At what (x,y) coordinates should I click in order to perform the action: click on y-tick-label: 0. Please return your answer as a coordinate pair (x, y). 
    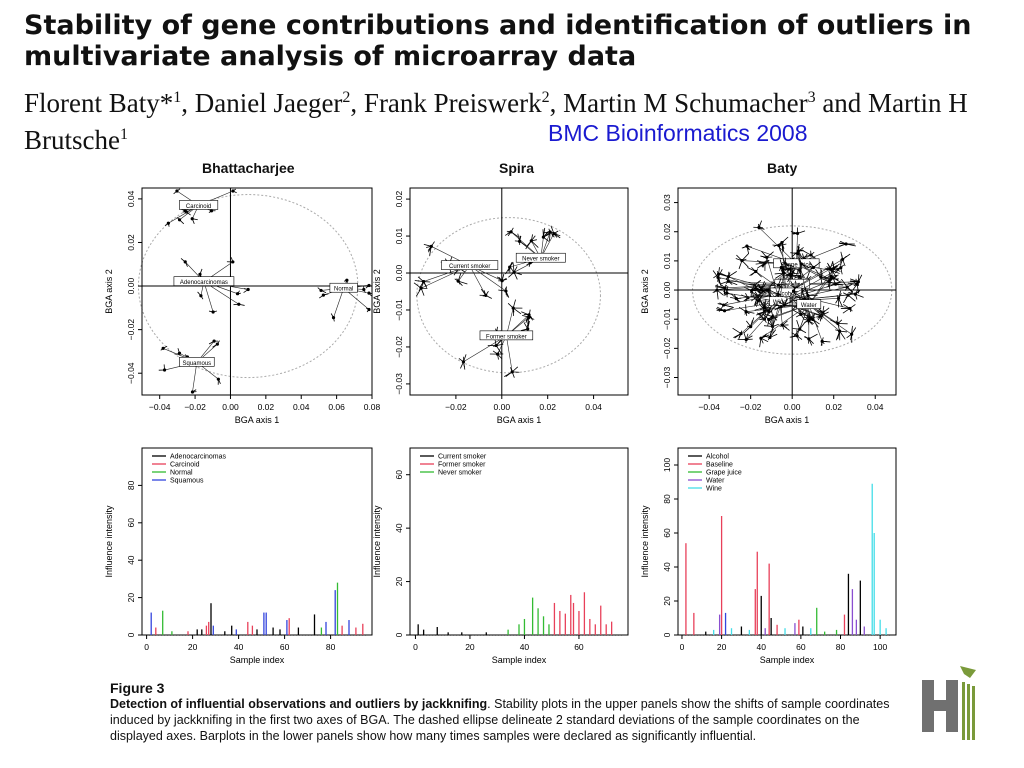
    Looking at the image, I should click on (131, 634).